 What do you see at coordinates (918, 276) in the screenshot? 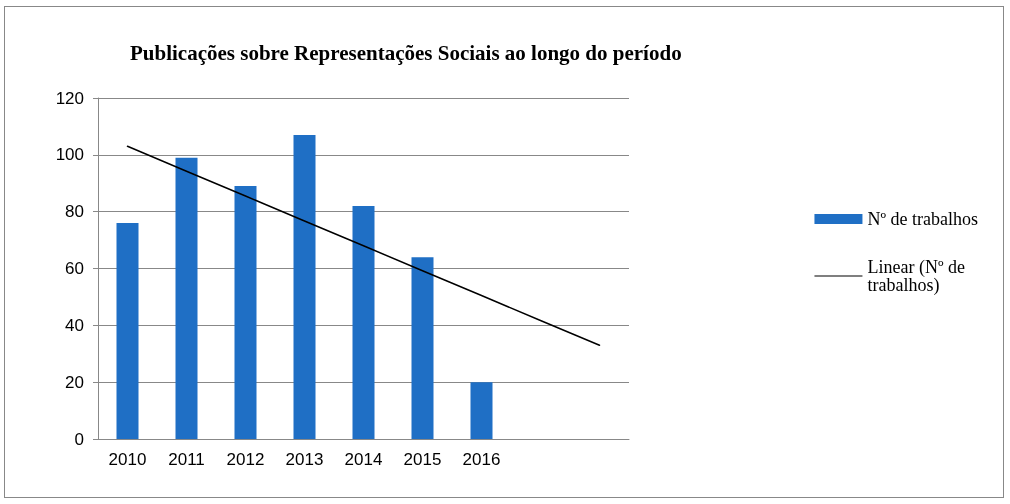
I see `legend-label: Linear (Nº de trabalhos)` at bounding box center [918, 276].